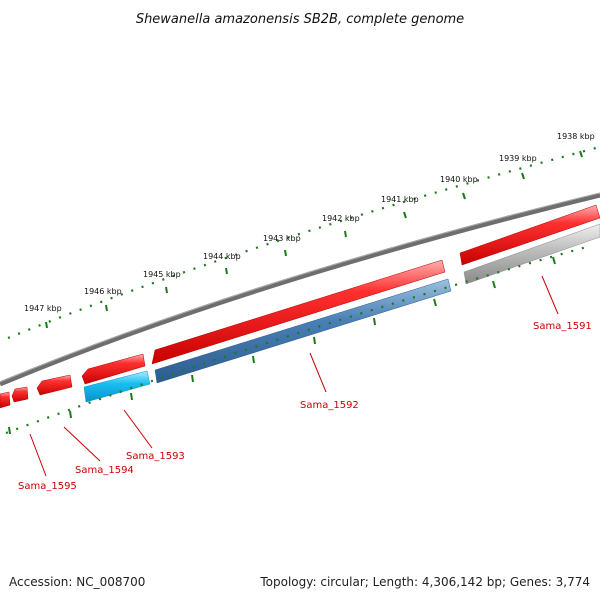 The width and height of the screenshot is (600, 600). Describe the element at coordinates (285, 253) in the screenshot. I see `tick-1943` at that location.